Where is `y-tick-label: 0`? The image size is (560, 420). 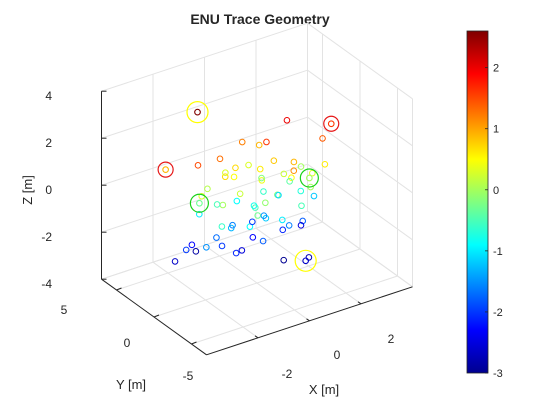
y-tick-label: 0 is located at coordinates (127, 343).